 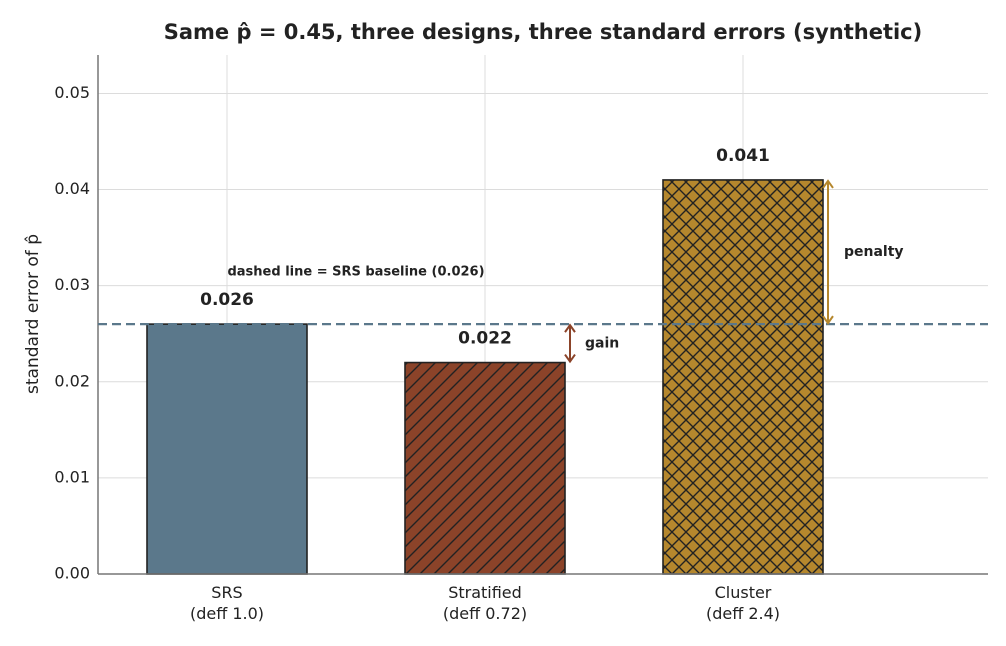 What do you see at coordinates (227, 300) in the screenshot?
I see `value-label: 0.026` at bounding box center [227, 300].